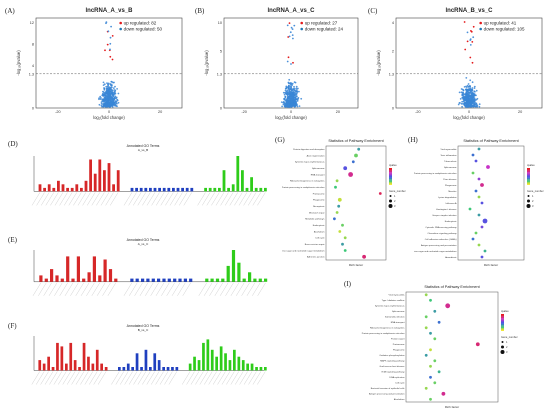 Image resolution: width=550 pixels, height=416 pixels. What do you see at coordinates (418, 112) in the screenshot?
I see `x-tick-label: -20` at bounding box center [418, 112].